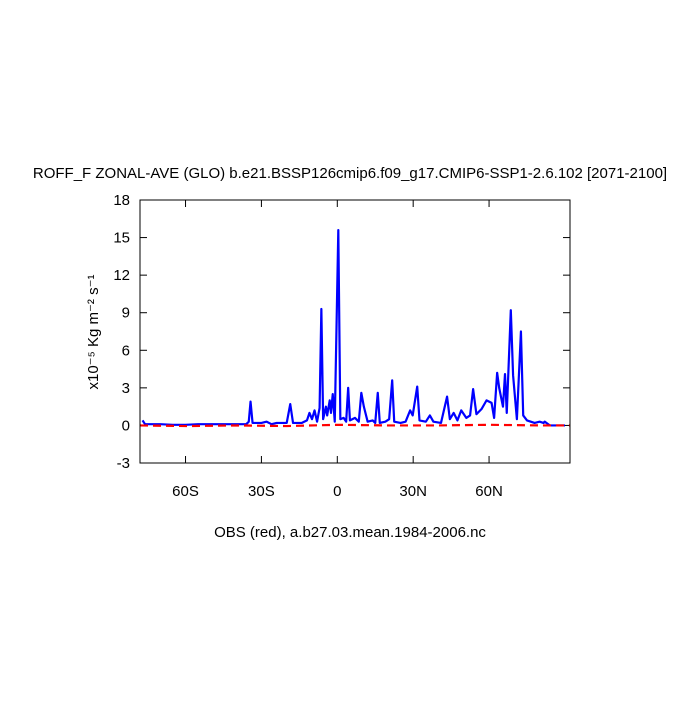 The image size is (700, 705). What do you see at coordinates (123, 463) in the screenshot?
I see `y-tick-label: -3` at bounding box center [123, 463].